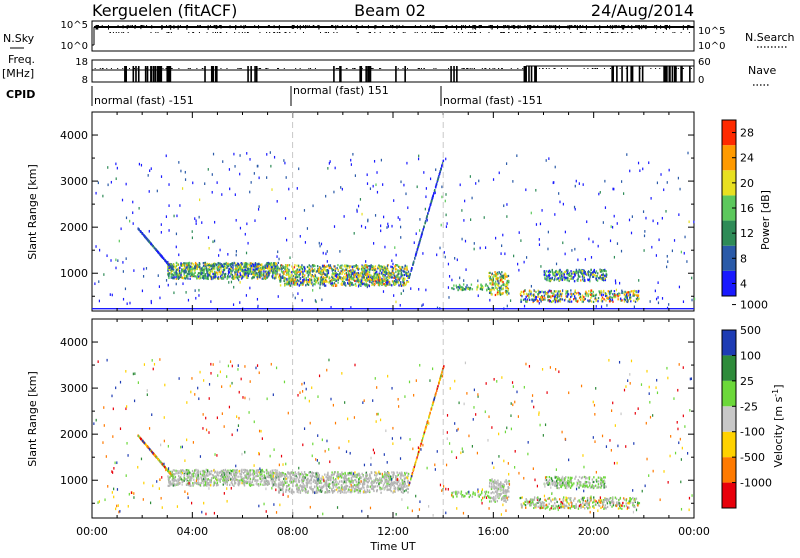 This screenshot has width=800, height=558. Describe the element at coordinates (711, 46) in the screenshot. I see `nsearch-tick-bottom: 10^0` at that location.